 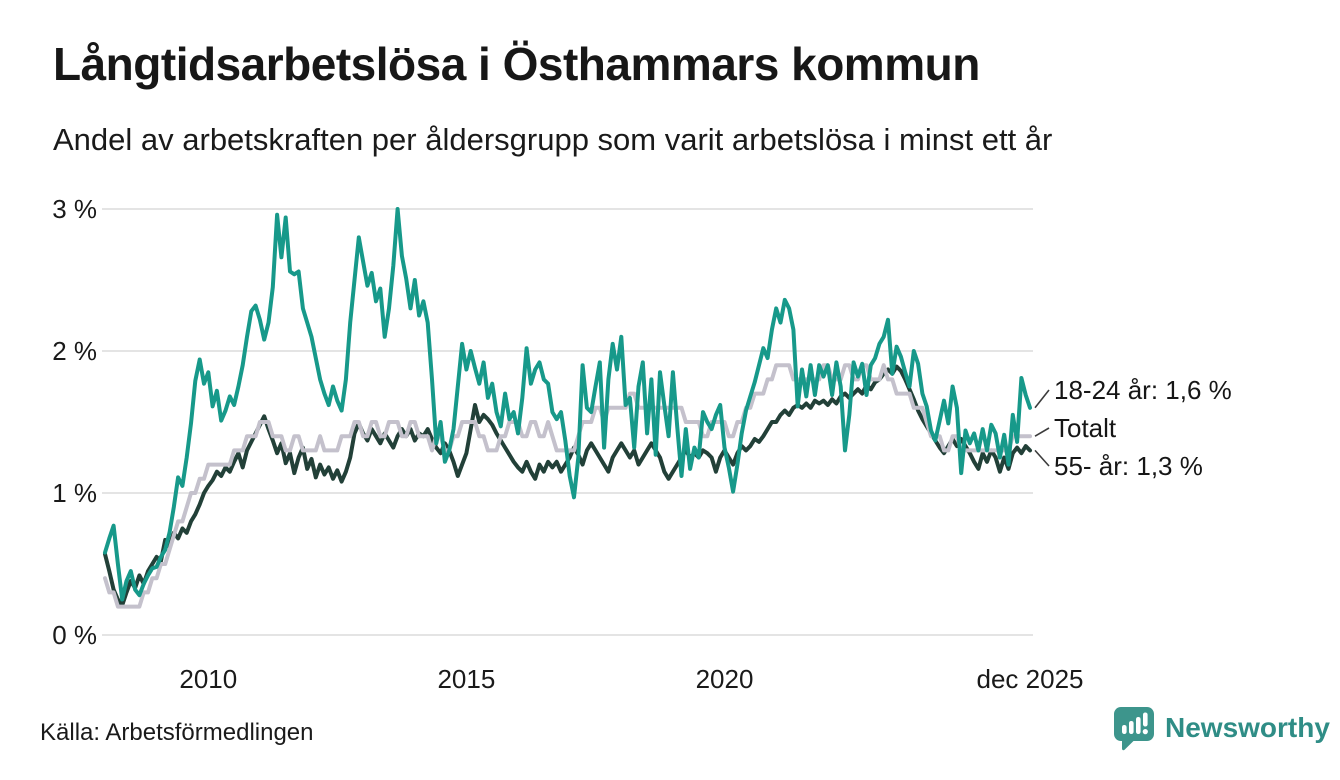 I want to click on x-axis-tick-label: dec 2025, so click(x=1030, y=679).